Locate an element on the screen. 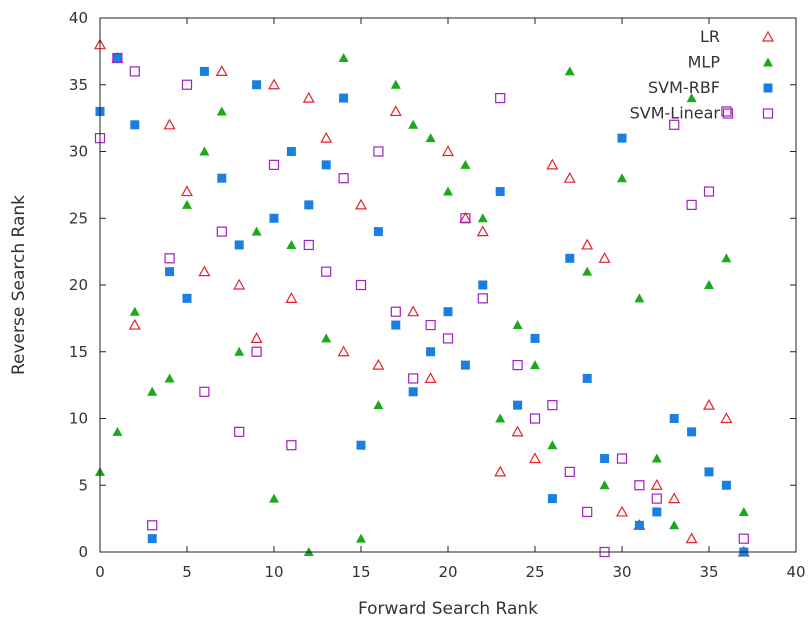 The width and height of the screenshot is (811, 623). legend-marker-mlp is located at coordinates (768, 62).